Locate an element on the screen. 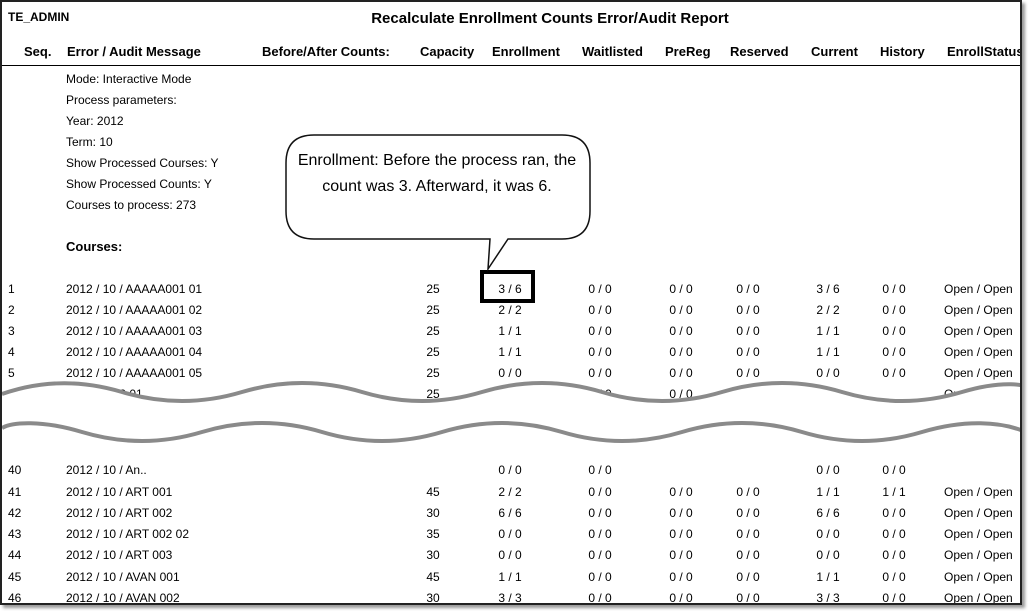 The width and height of the screenshot is (1028, 611). cell-enr: 3 / 3 is located at coordinates (510, 598).